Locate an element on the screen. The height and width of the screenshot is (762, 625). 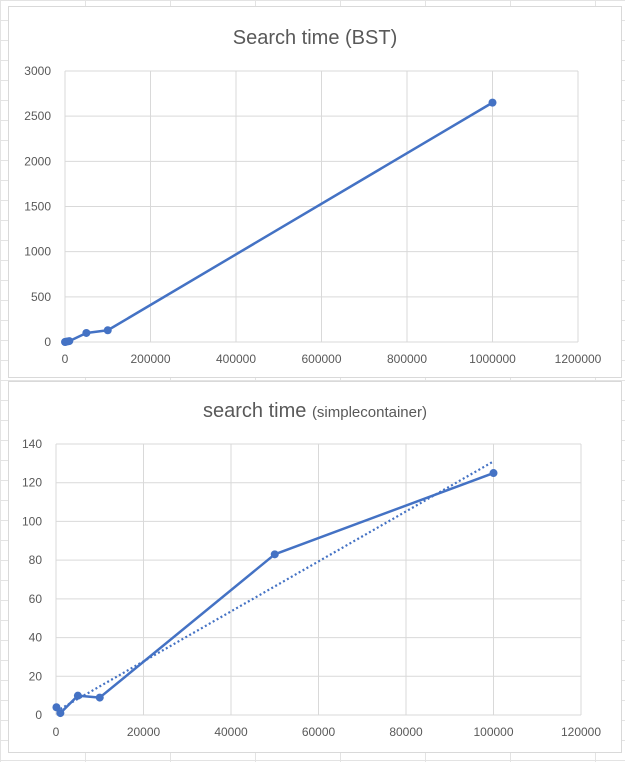
chart-title-text: search time is located at coordinates (255, 411).